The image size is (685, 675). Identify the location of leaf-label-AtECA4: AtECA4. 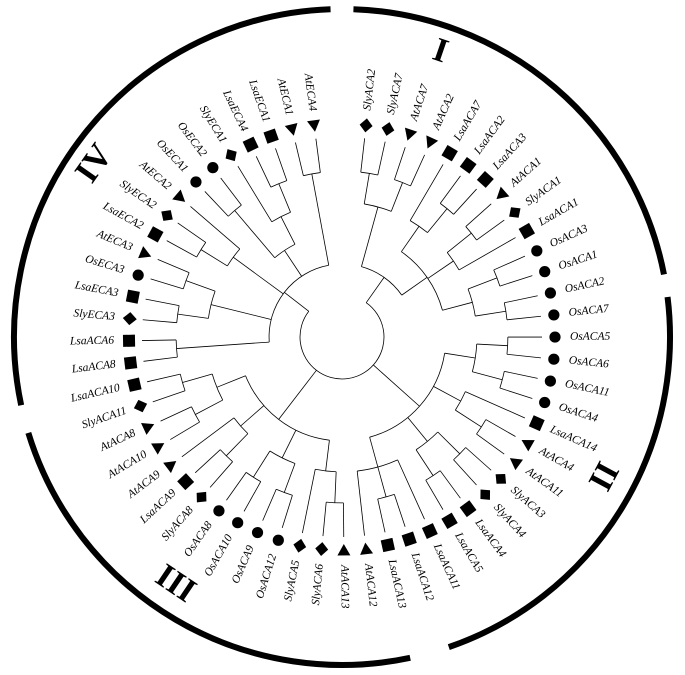
(310, 92).